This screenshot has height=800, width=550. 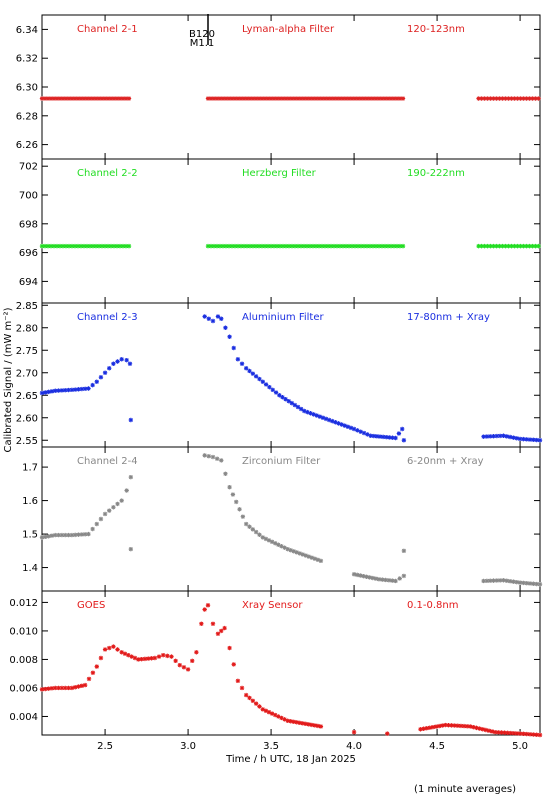 I want to click on y-tick-label: 696, so click(x=28, y=253).